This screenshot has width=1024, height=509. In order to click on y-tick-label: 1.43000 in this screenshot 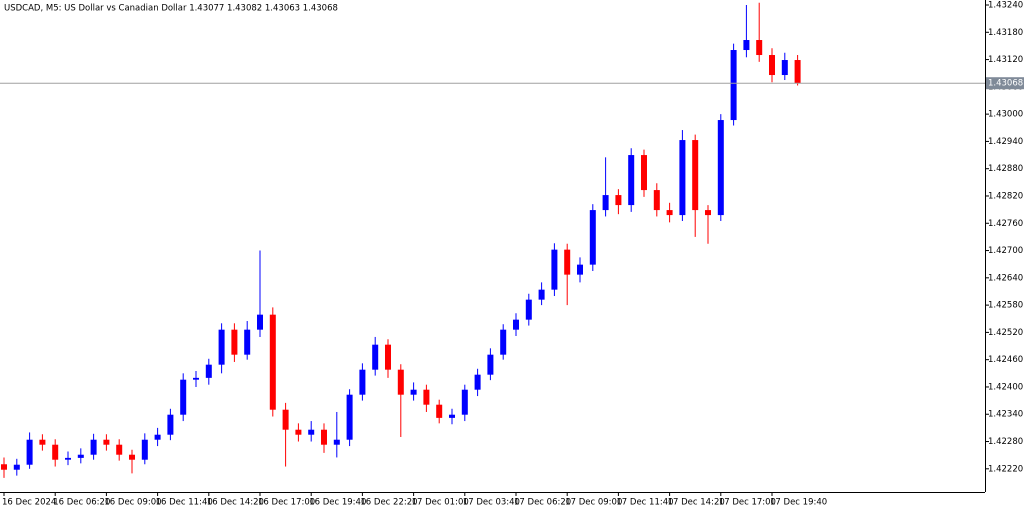, I will do `click(1005, 115)`.